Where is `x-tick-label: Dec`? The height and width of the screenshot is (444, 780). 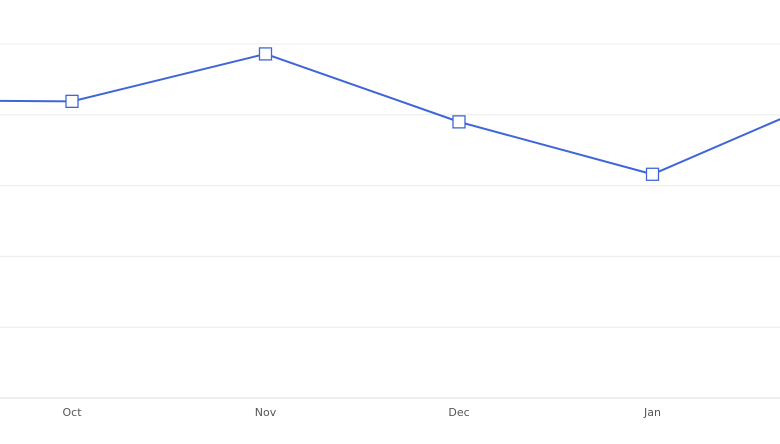
x-tick-label: Dec is located at coordinates (458, 412).